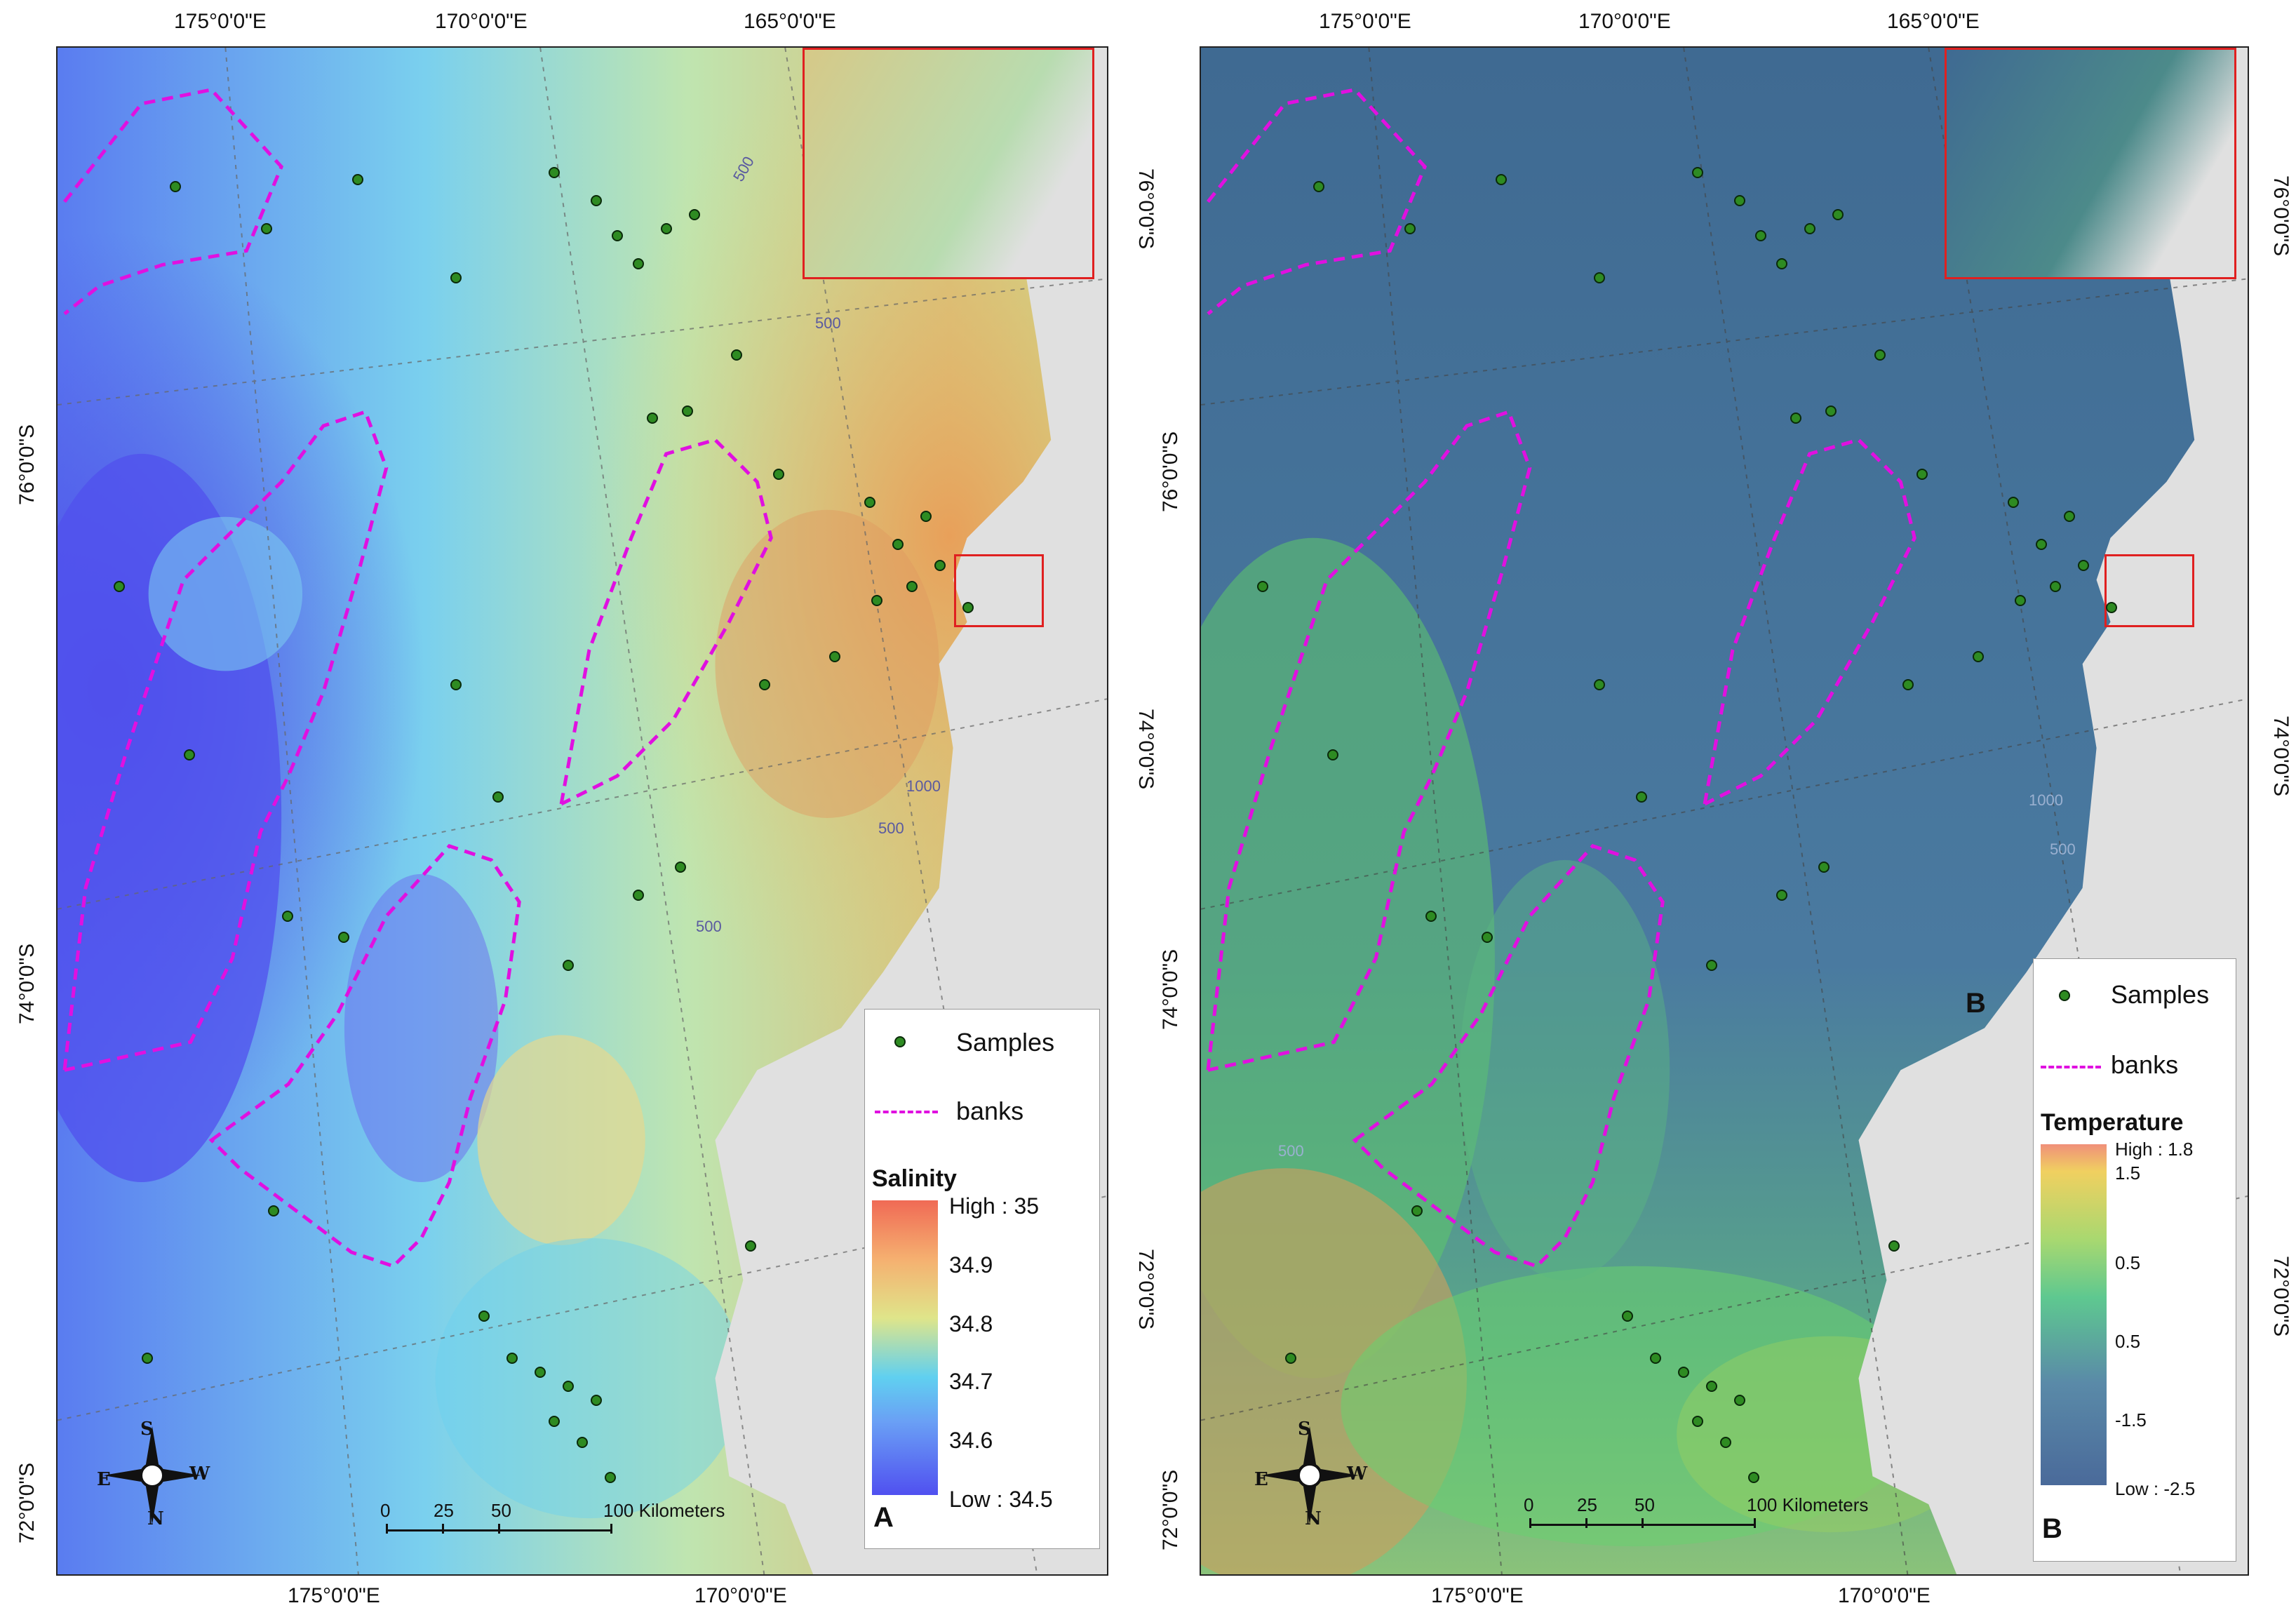 The width and height of the screenshot is (2296, 1622). Describe the element at coordinates (1644, 1504) in the screenshot. I see `scale-tick: 50` at that location.